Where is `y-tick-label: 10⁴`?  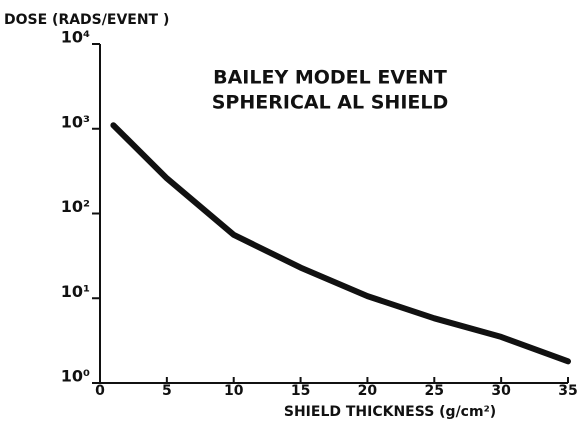 y-tick-label: 10⁴ is located at coordinates (75, 37).